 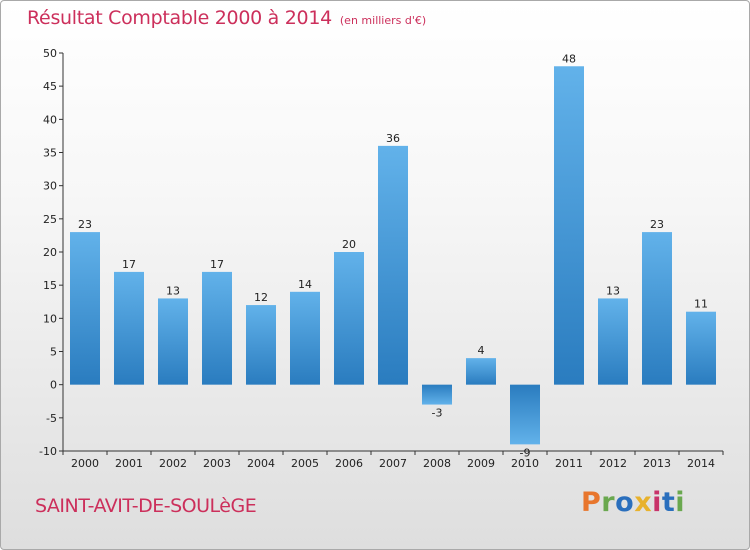 I want to click on value-label: -9, so click(x=525, y=452).